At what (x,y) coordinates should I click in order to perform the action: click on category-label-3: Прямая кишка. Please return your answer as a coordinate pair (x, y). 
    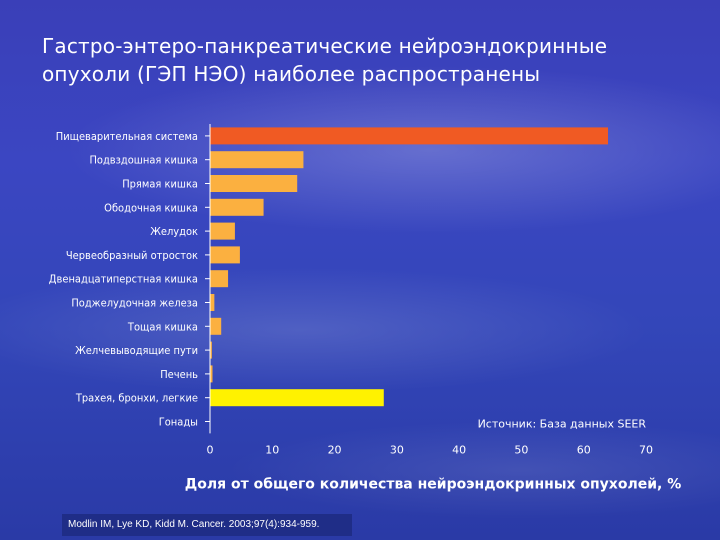
    Looking at the image, I should click on (160, 184).